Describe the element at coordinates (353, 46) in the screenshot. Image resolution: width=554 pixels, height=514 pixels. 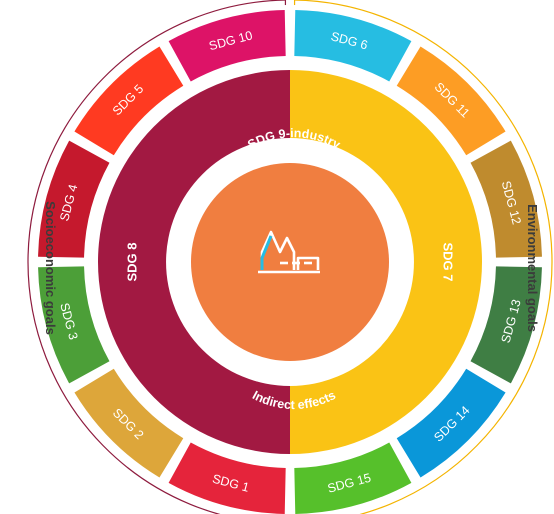
I see `segment-sdg-6: SDG 6` at that location.